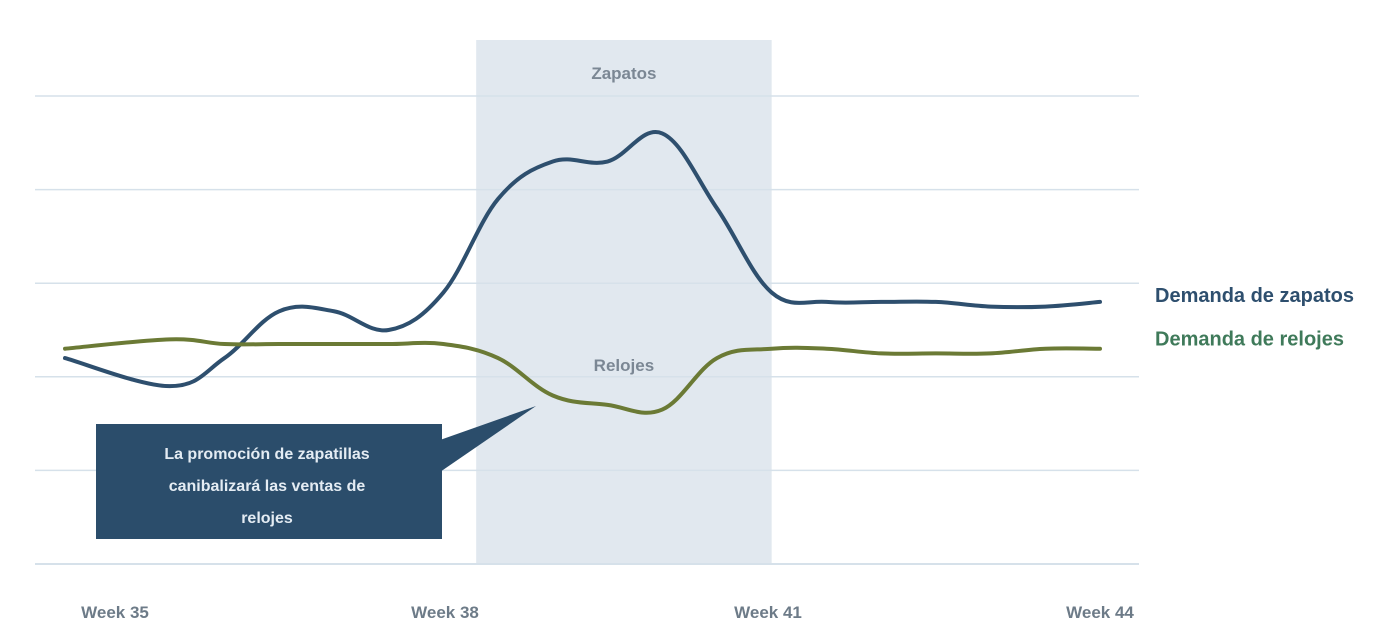 The image size is (1374, 636). What do you see at coordinates (623, 73) in the screenshot?
I see `zone-label-zapatos: Zapatos` at bounding box center [623, 73].